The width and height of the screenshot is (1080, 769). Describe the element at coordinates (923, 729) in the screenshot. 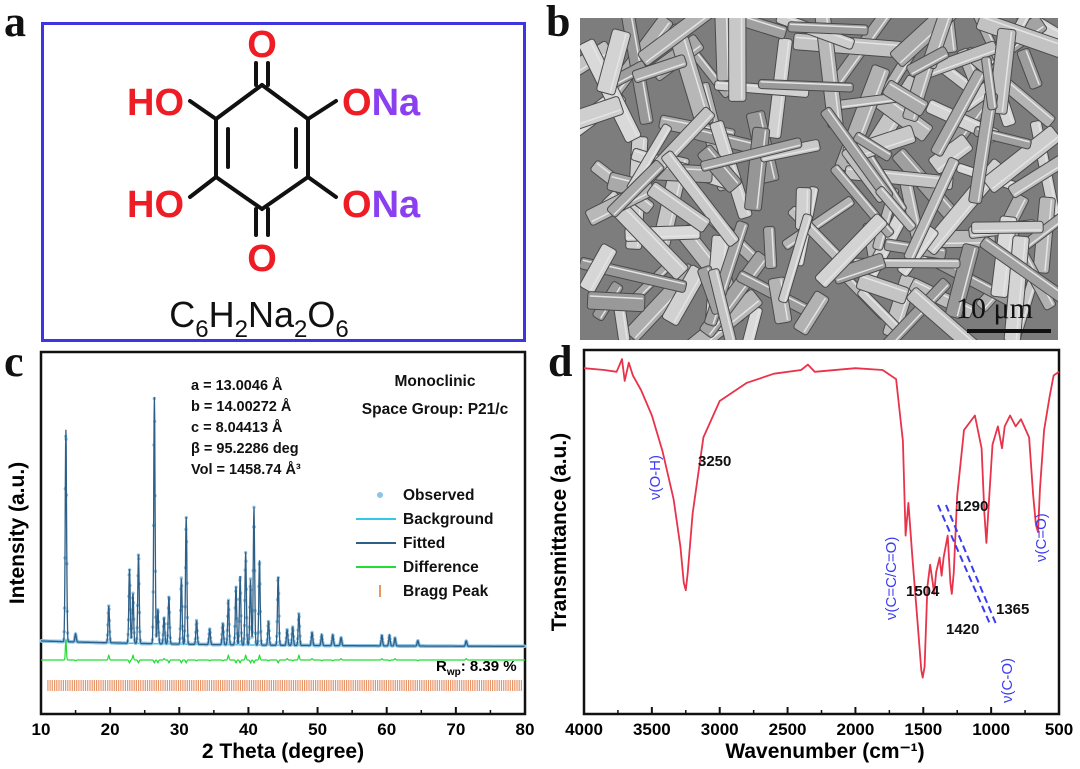

I see `x-tick-label-d: 1500` at that location.